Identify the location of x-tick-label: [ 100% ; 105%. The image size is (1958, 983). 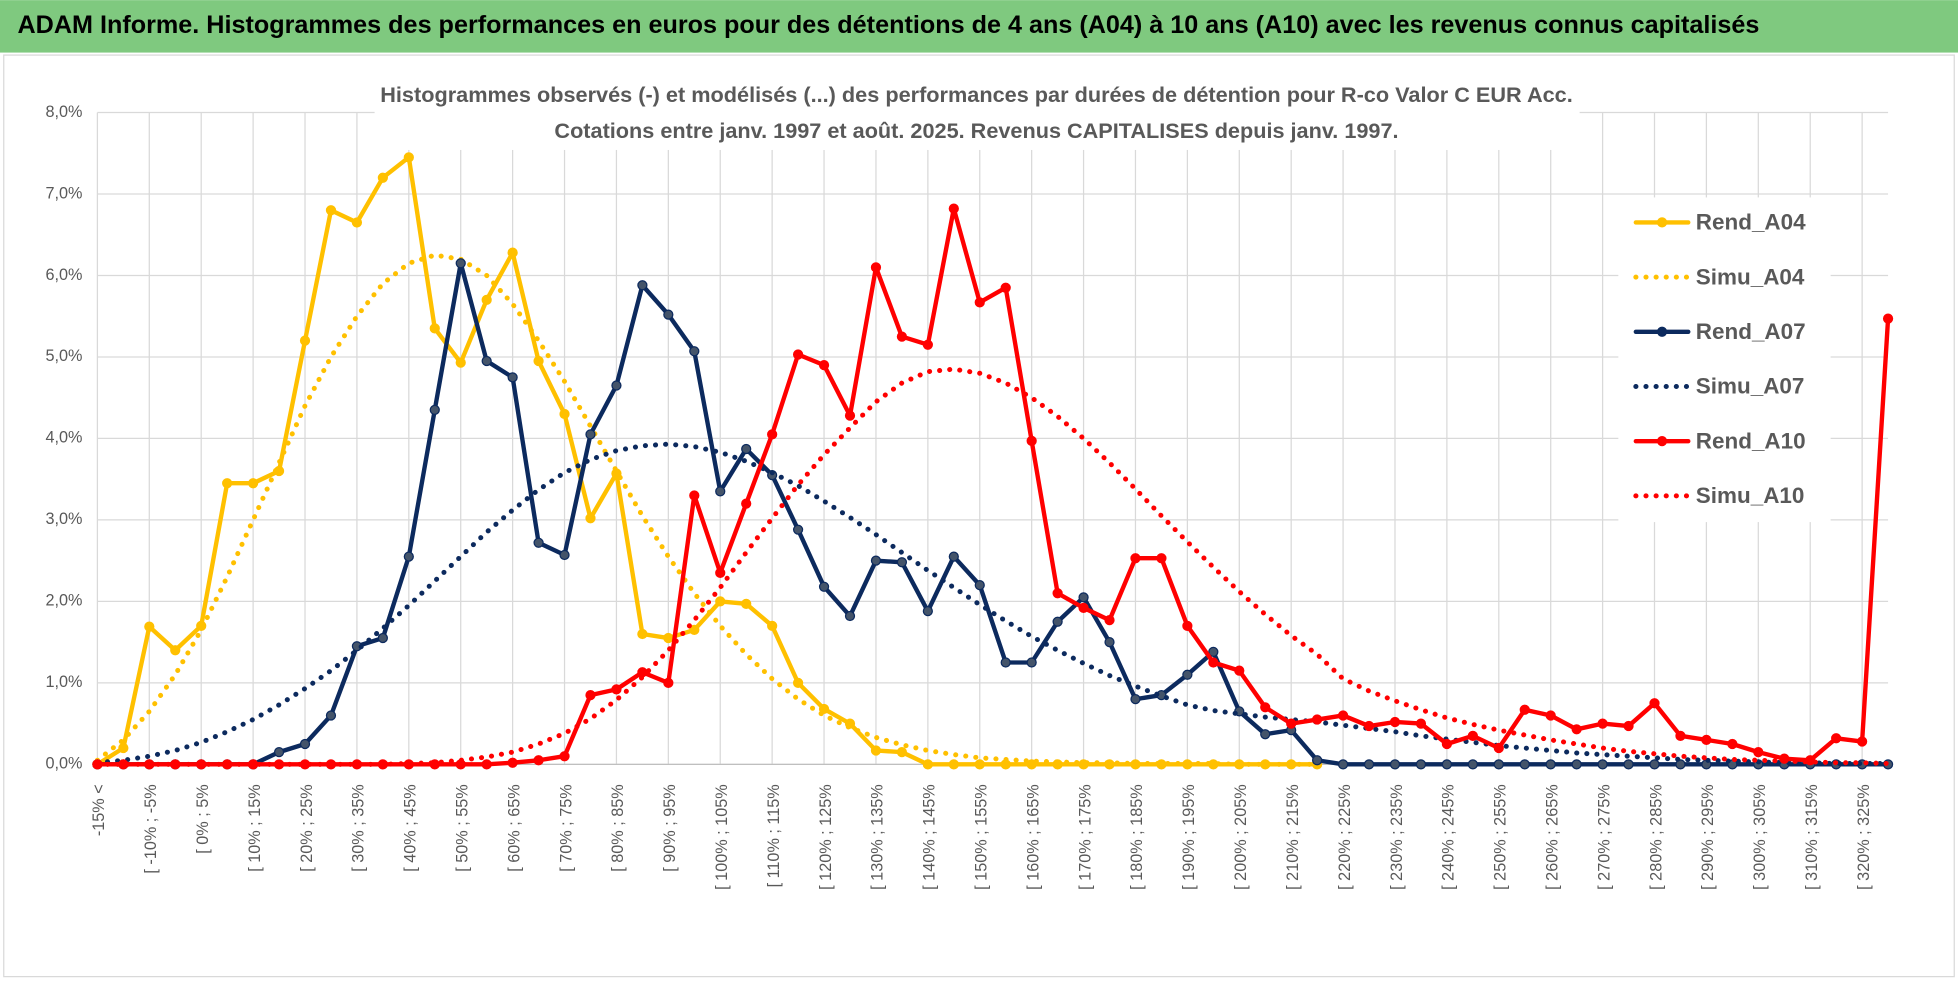
(722, 837).